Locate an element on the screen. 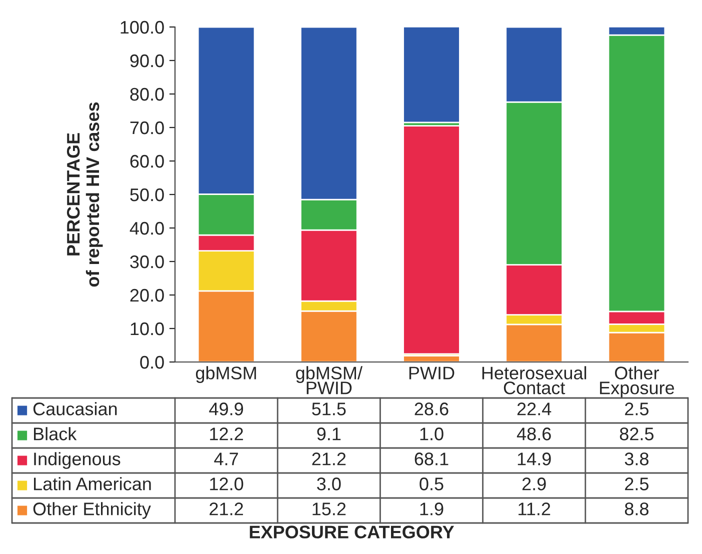 This screenshot has width=702, height=554. y-tick-label: 70.0 is located at coordinates (147, 127).